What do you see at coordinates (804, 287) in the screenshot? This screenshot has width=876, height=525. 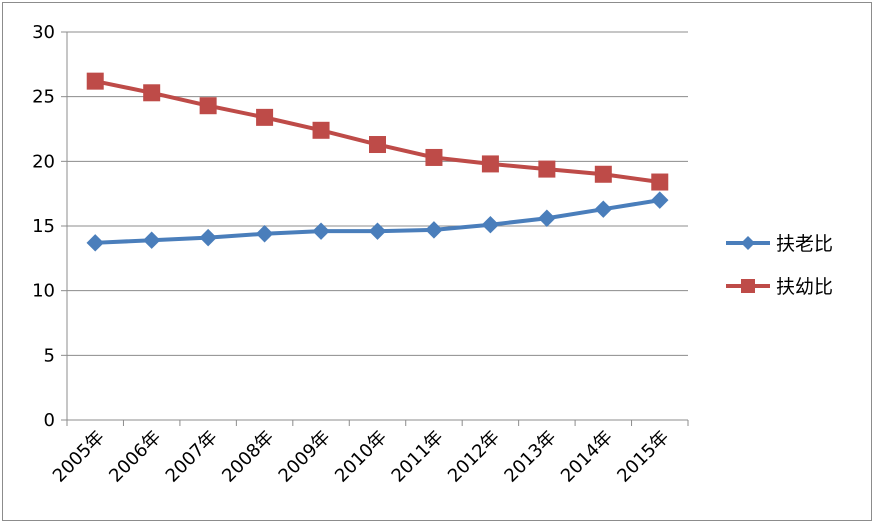 I see `legend-label-2: 扶幼比` at bounding box center [804, 287].